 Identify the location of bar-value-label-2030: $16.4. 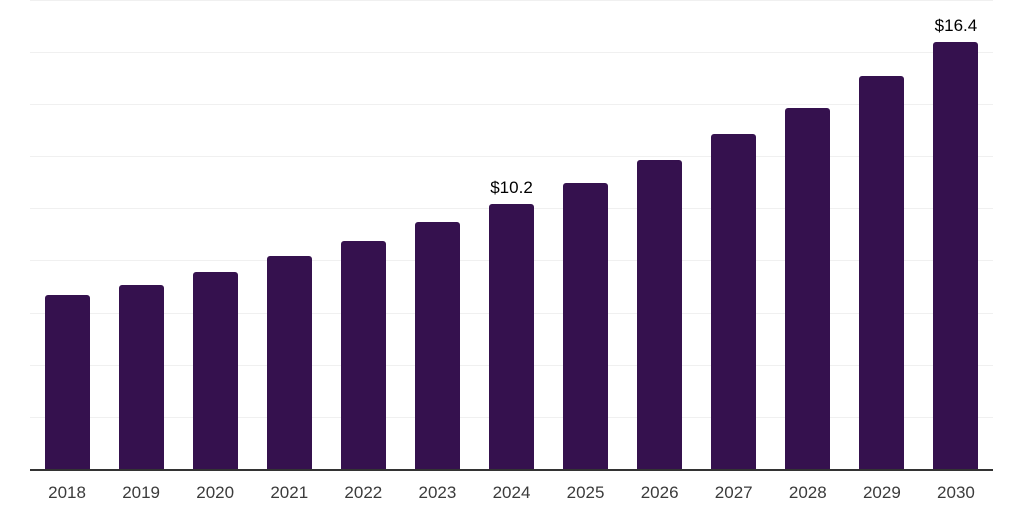
(956, 26).